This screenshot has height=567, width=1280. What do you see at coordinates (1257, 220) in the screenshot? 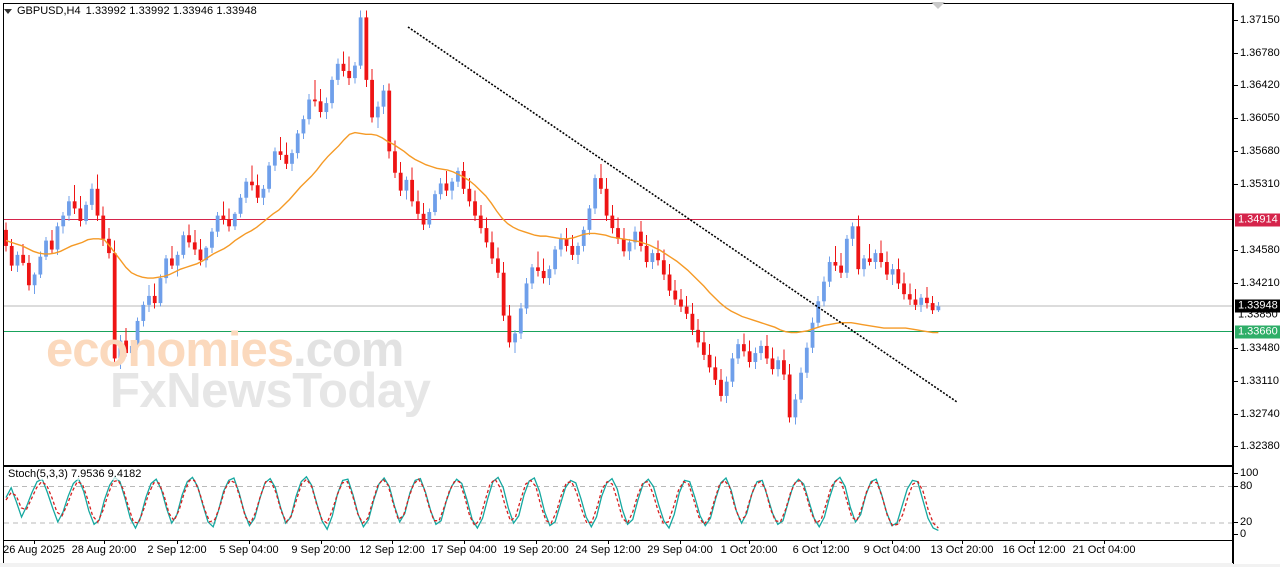
I see `resistance-price-tag: 1.34914` at bounding box center [1257, 220].